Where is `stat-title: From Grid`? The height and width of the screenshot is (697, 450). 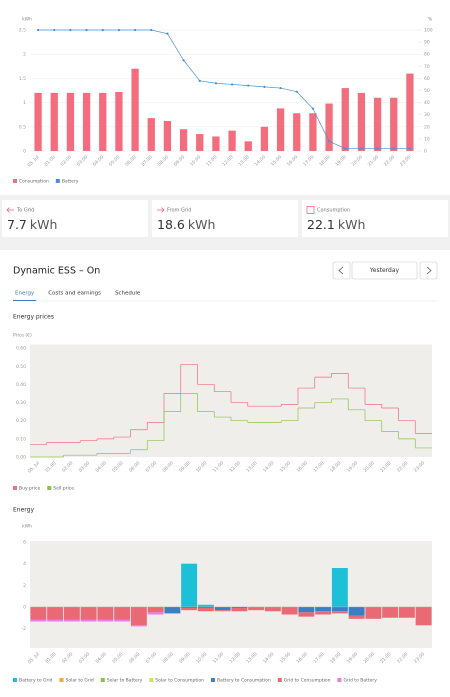 stat-title: From Grid is located at coordinates (179, 211).